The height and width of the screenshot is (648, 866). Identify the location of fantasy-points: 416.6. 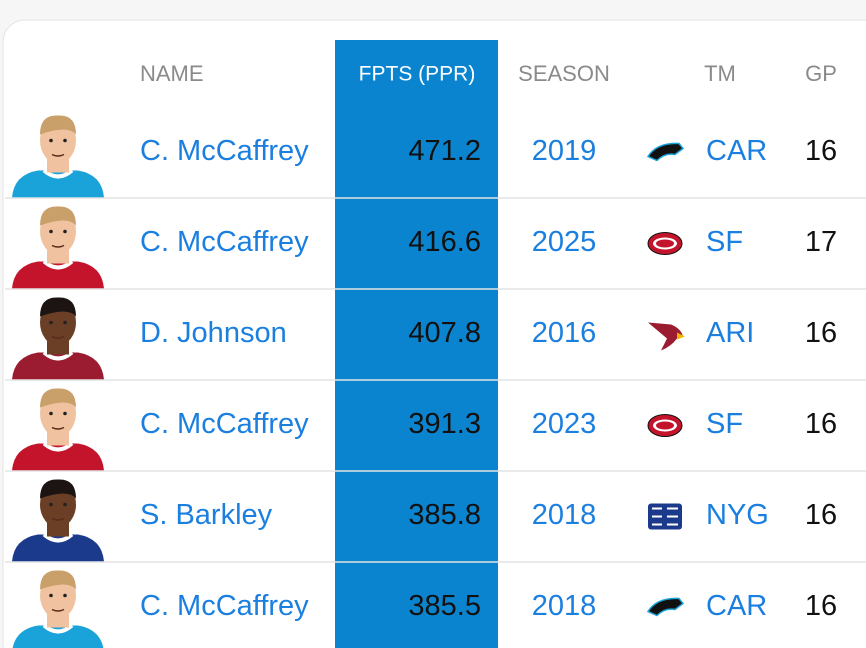
(444, 242).